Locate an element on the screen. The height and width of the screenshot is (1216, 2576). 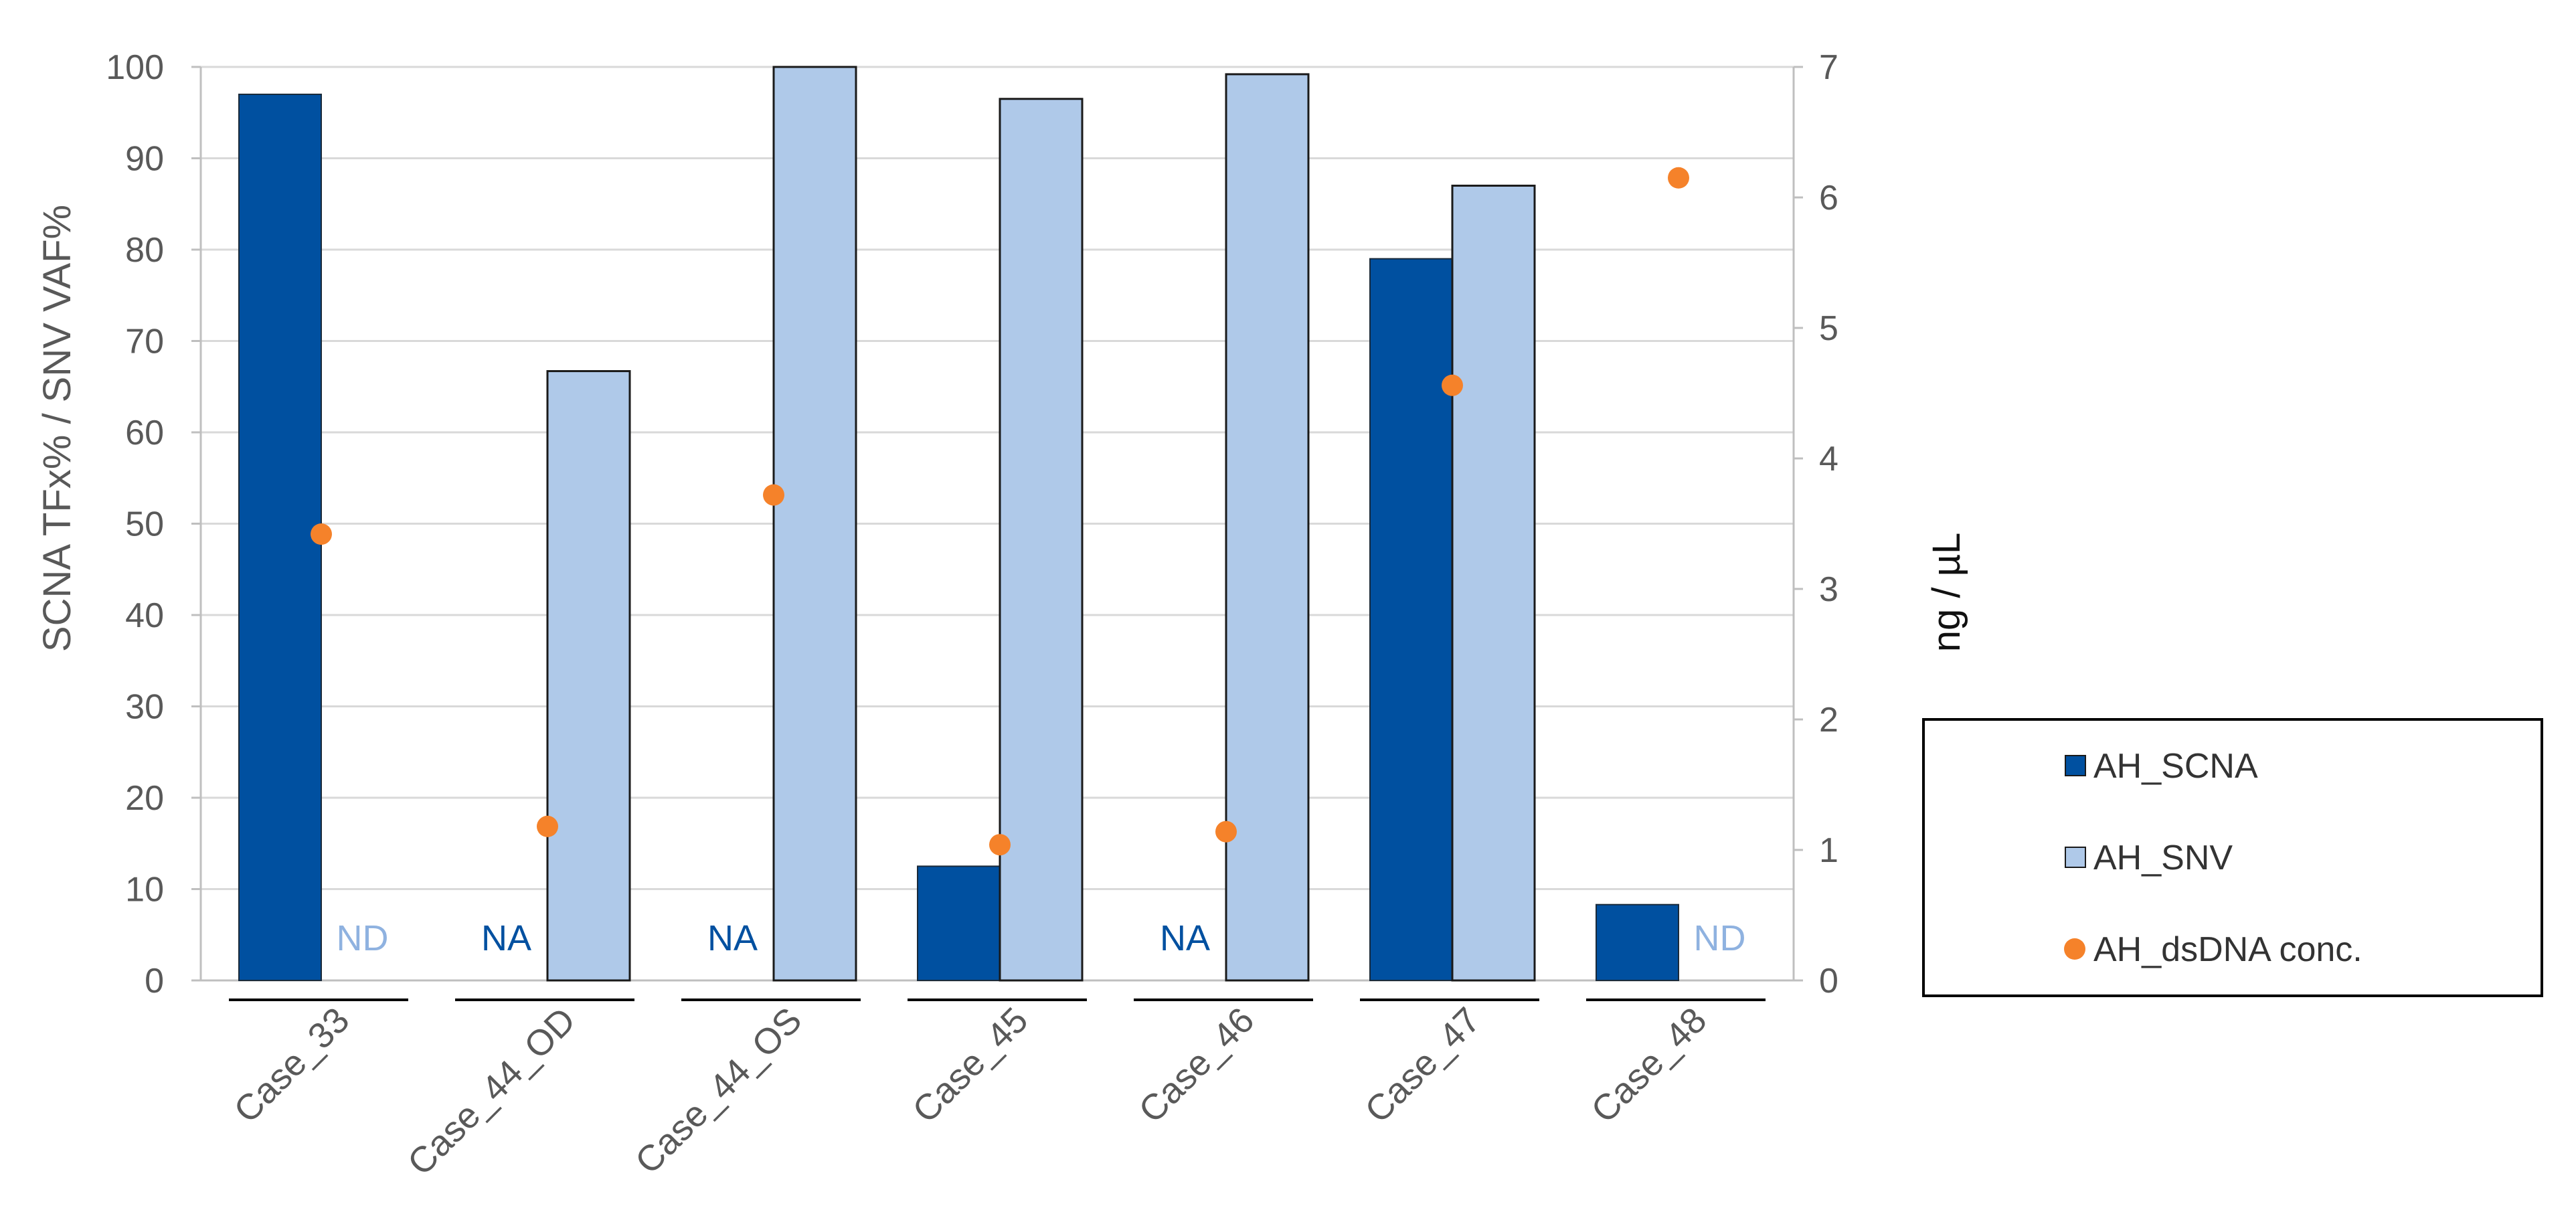
legend-marker-dsdna is located at coordinates (2074, 949).